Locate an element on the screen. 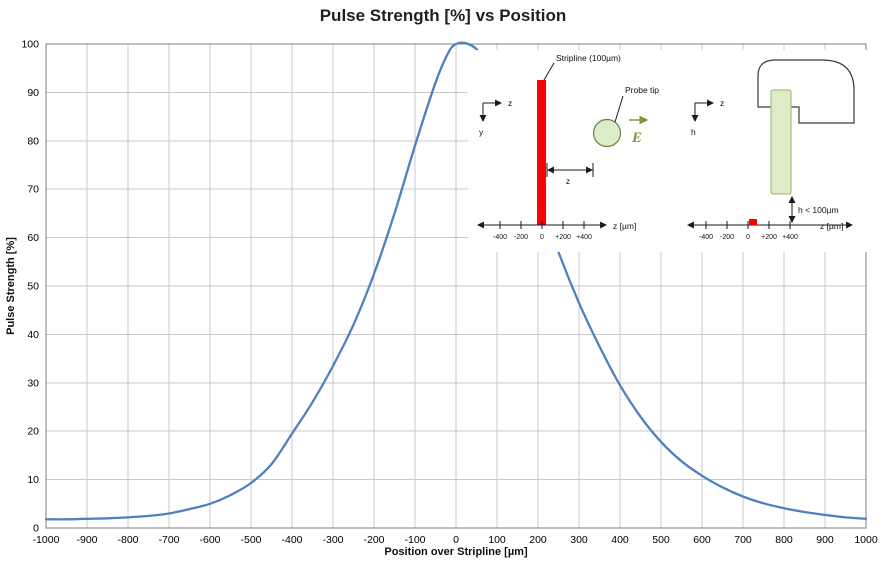 This screenshot has height=583, width=886. x-tick-label: -100 is located at coordinates (414, 540).